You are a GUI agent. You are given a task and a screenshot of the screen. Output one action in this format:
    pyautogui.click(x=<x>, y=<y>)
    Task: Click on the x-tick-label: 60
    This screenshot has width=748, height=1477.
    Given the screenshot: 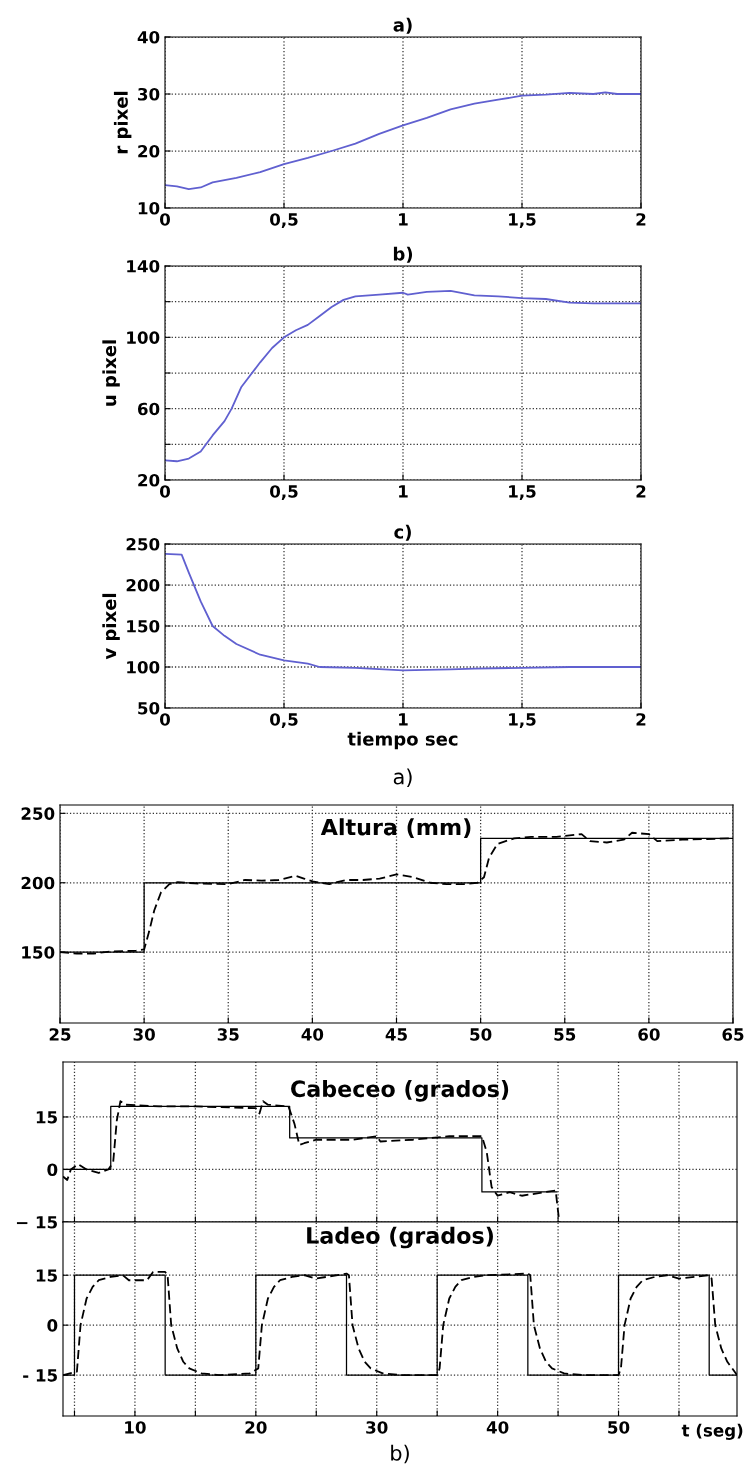 What is the action you would take?
    pyautogui.click(x=649, y=1034)
    